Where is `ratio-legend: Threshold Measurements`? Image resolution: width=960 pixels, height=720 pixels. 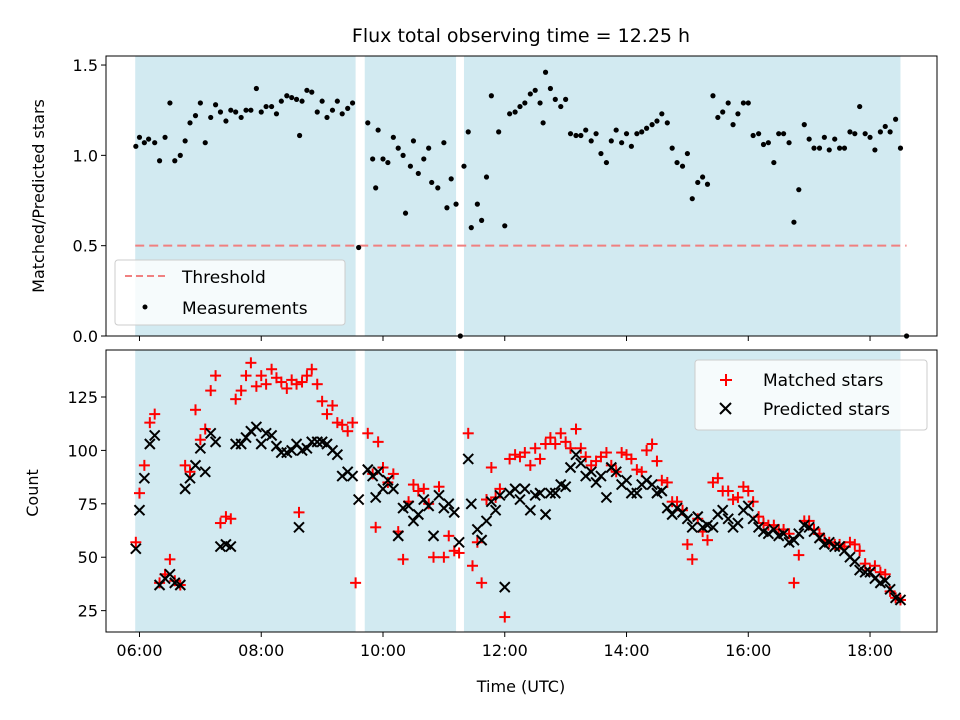 ratio-legend: Threshold Measurements is located at coordinates (230, 292).